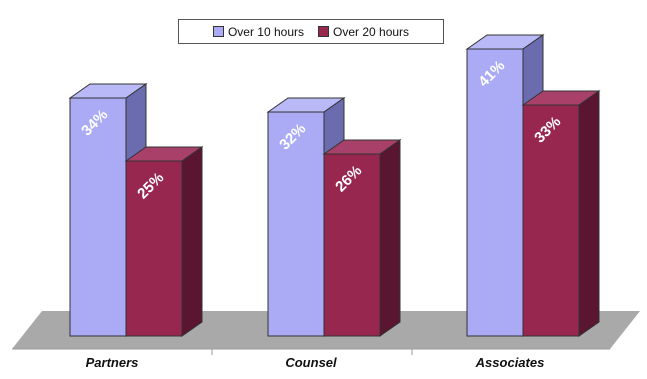  I want to click on legend-label-over-10: Over 10 hours, so click(265, 31).